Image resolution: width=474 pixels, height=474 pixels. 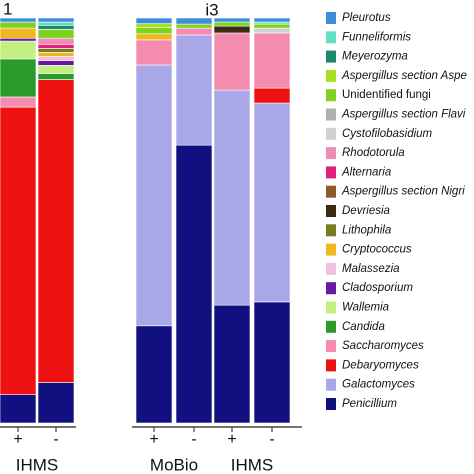 I want to click on group-label: IHMS, so click(x=37, y=464).